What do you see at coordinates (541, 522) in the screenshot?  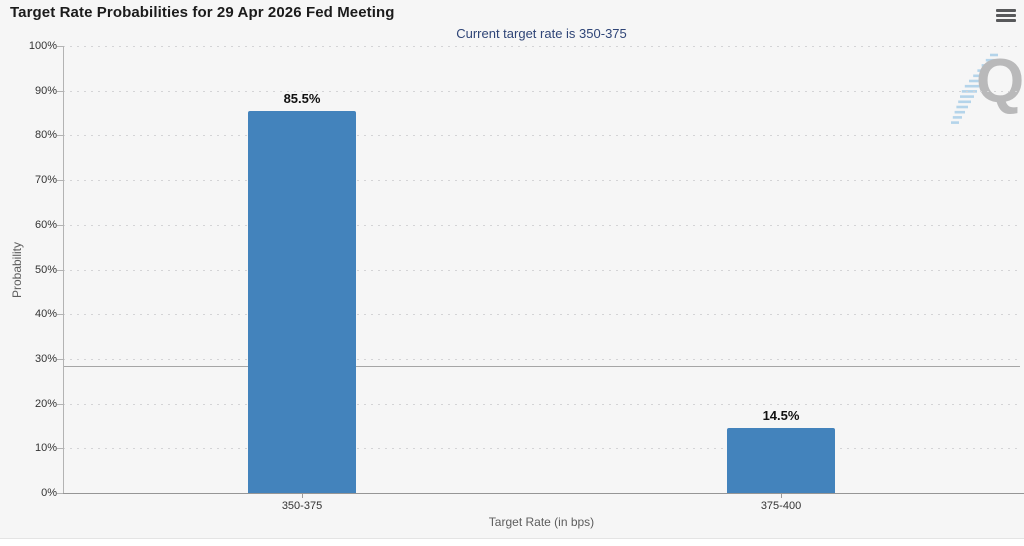 I see `x-axis-title: Target Rate (in bps)` at bounding box center [541, 522].